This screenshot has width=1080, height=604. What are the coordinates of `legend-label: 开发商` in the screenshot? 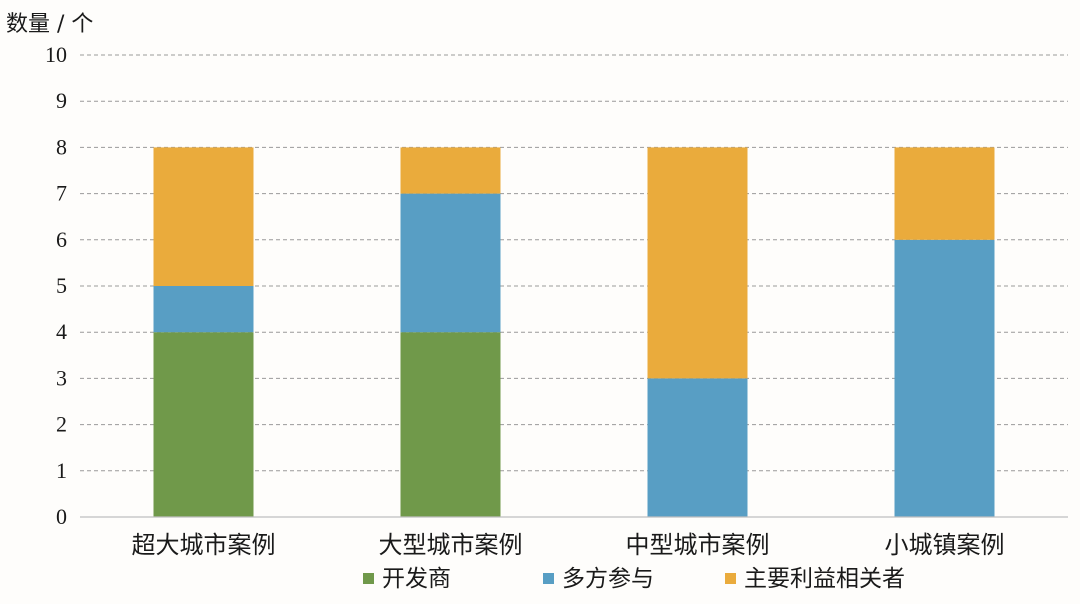 It's located at (416, 579).